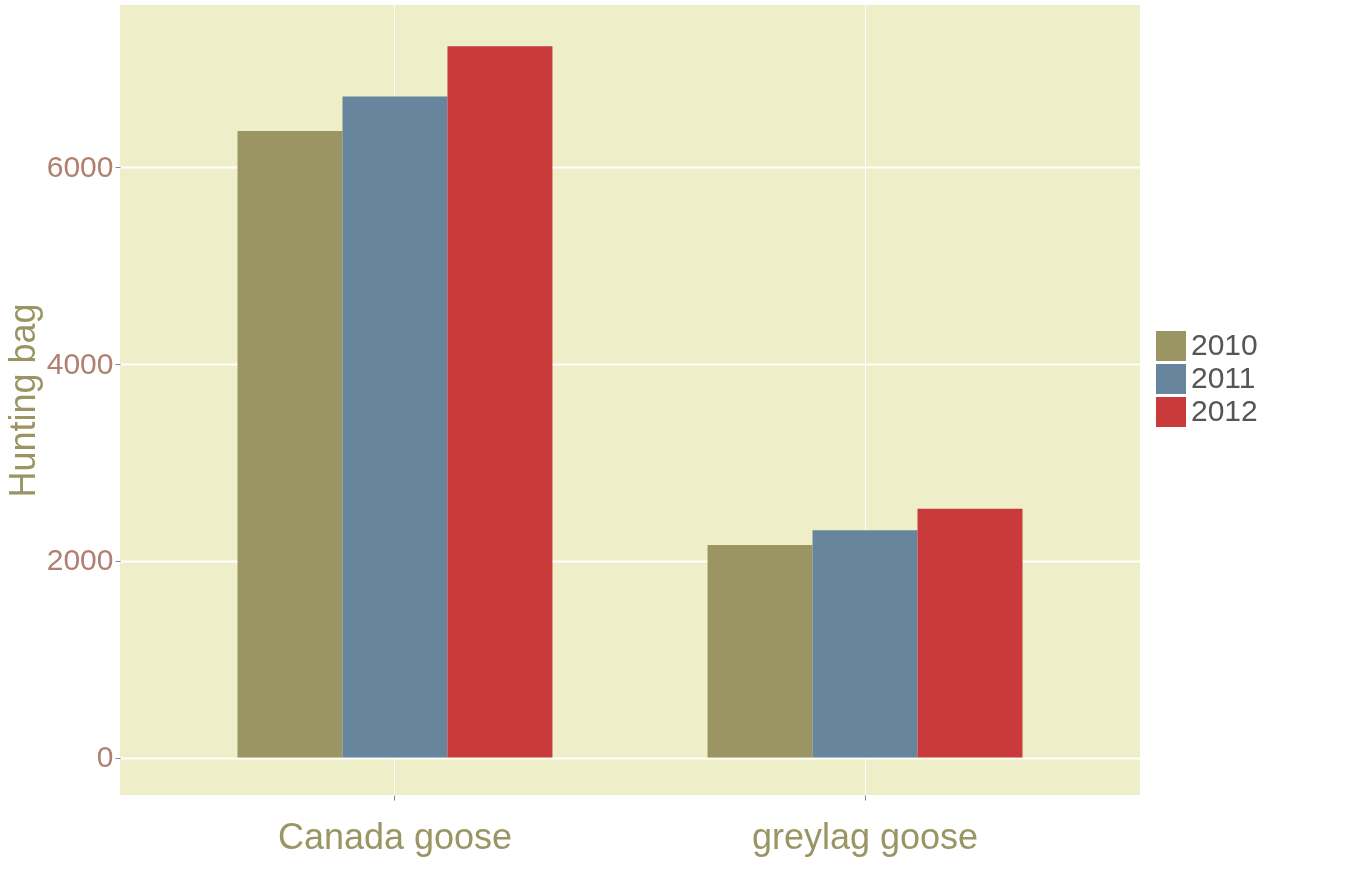  Describe the element at coordinates (1224, 410) in the screenshot. I see `legend-label: 2012` at that location.